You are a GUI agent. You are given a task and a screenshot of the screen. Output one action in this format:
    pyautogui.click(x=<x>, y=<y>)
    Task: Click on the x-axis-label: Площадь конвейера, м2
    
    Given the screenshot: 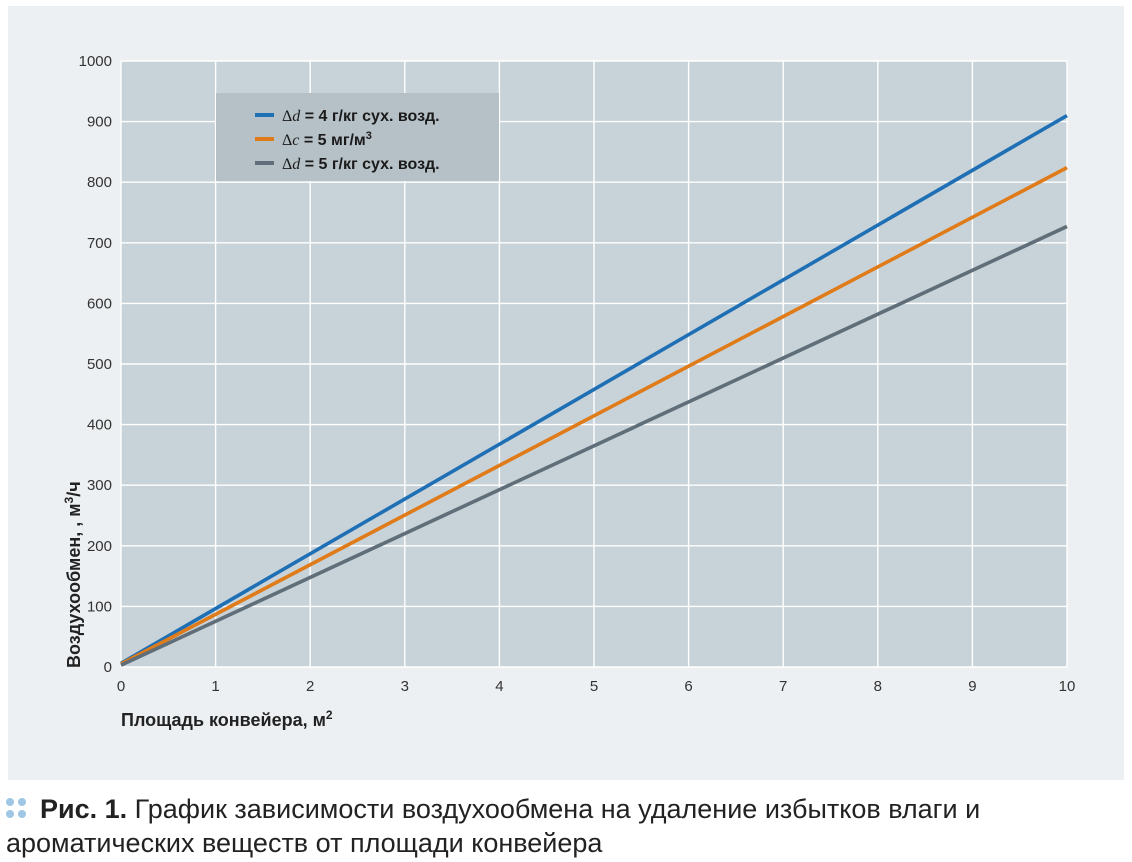 What is the action you would take?
    pyautogui.click(x=227, y=719)
    